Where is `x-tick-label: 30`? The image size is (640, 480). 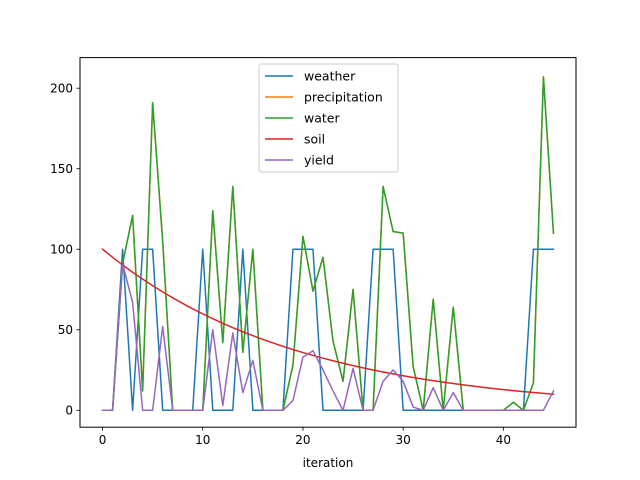 x-tick-label: 30 is located at coordinates (403, 440).